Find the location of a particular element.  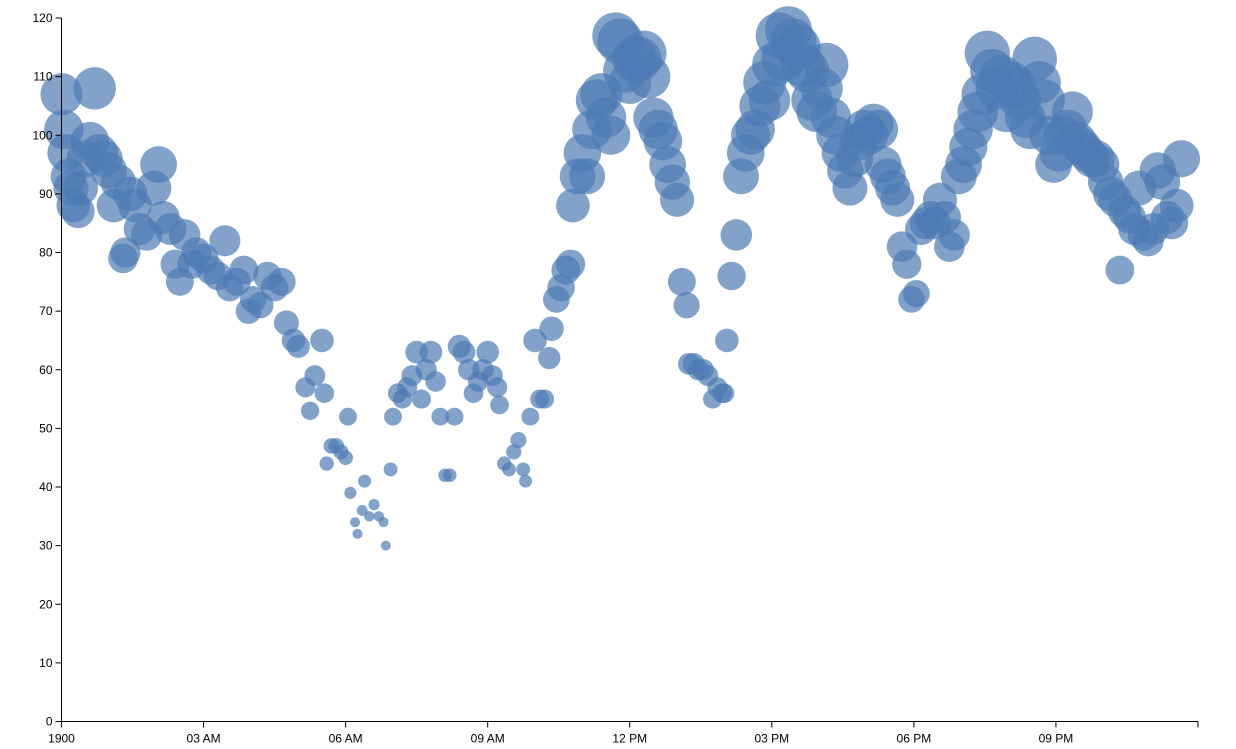

y-tick-label: 70 is located at coordinates (46, 311).